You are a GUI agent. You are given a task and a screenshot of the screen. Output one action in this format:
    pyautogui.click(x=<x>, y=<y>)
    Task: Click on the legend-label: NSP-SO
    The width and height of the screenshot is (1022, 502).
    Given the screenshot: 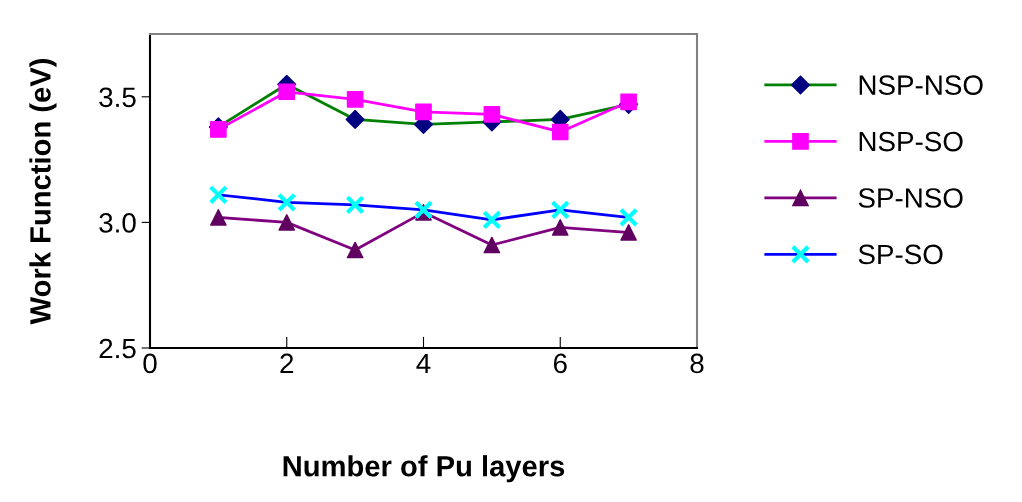 What is the action you would take?
    pyautogui.click(x=911, y=141)
    